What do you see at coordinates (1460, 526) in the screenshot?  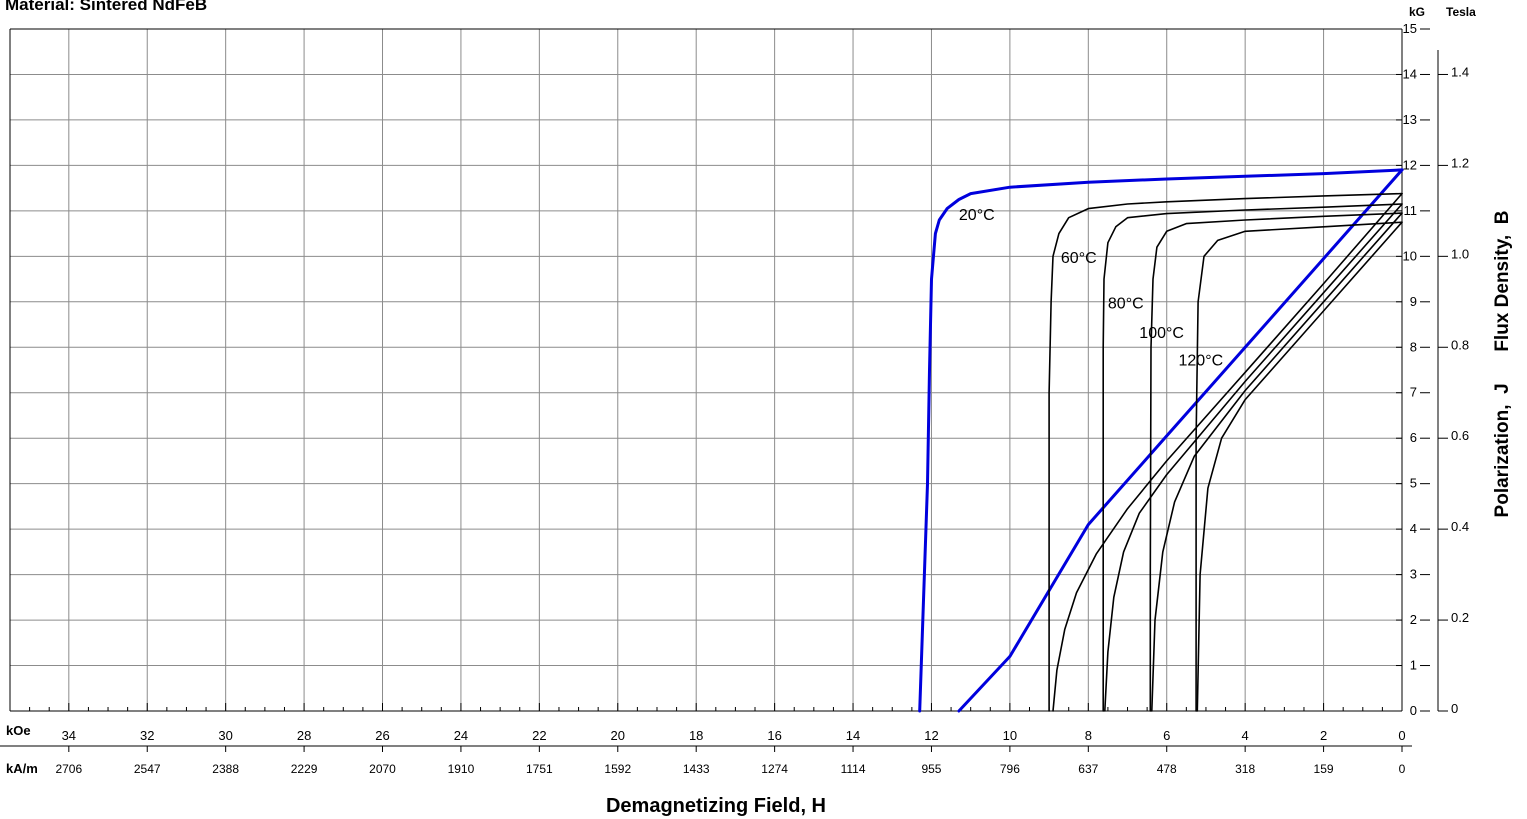 I see `y-tick-label-tesla: 0.4` at bounding box center [1460, 526].